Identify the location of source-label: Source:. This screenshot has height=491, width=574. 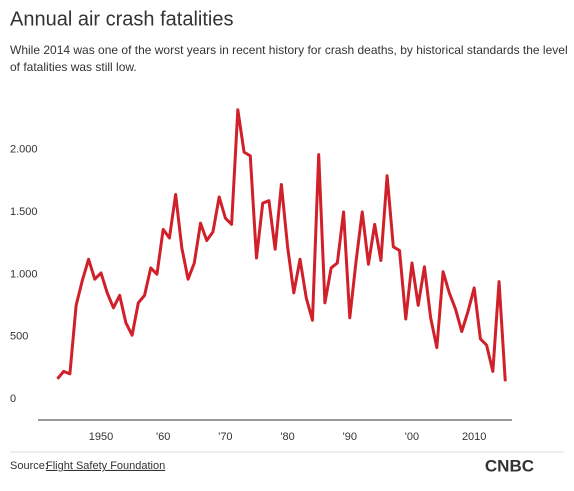
(29, 466).